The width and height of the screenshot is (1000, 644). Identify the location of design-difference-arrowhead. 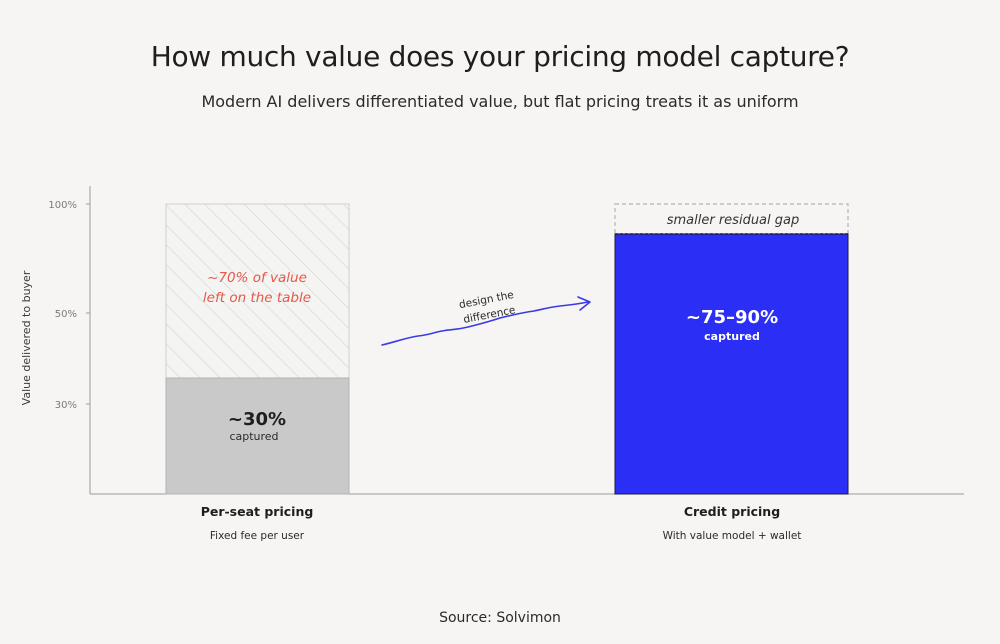
(584, 303).